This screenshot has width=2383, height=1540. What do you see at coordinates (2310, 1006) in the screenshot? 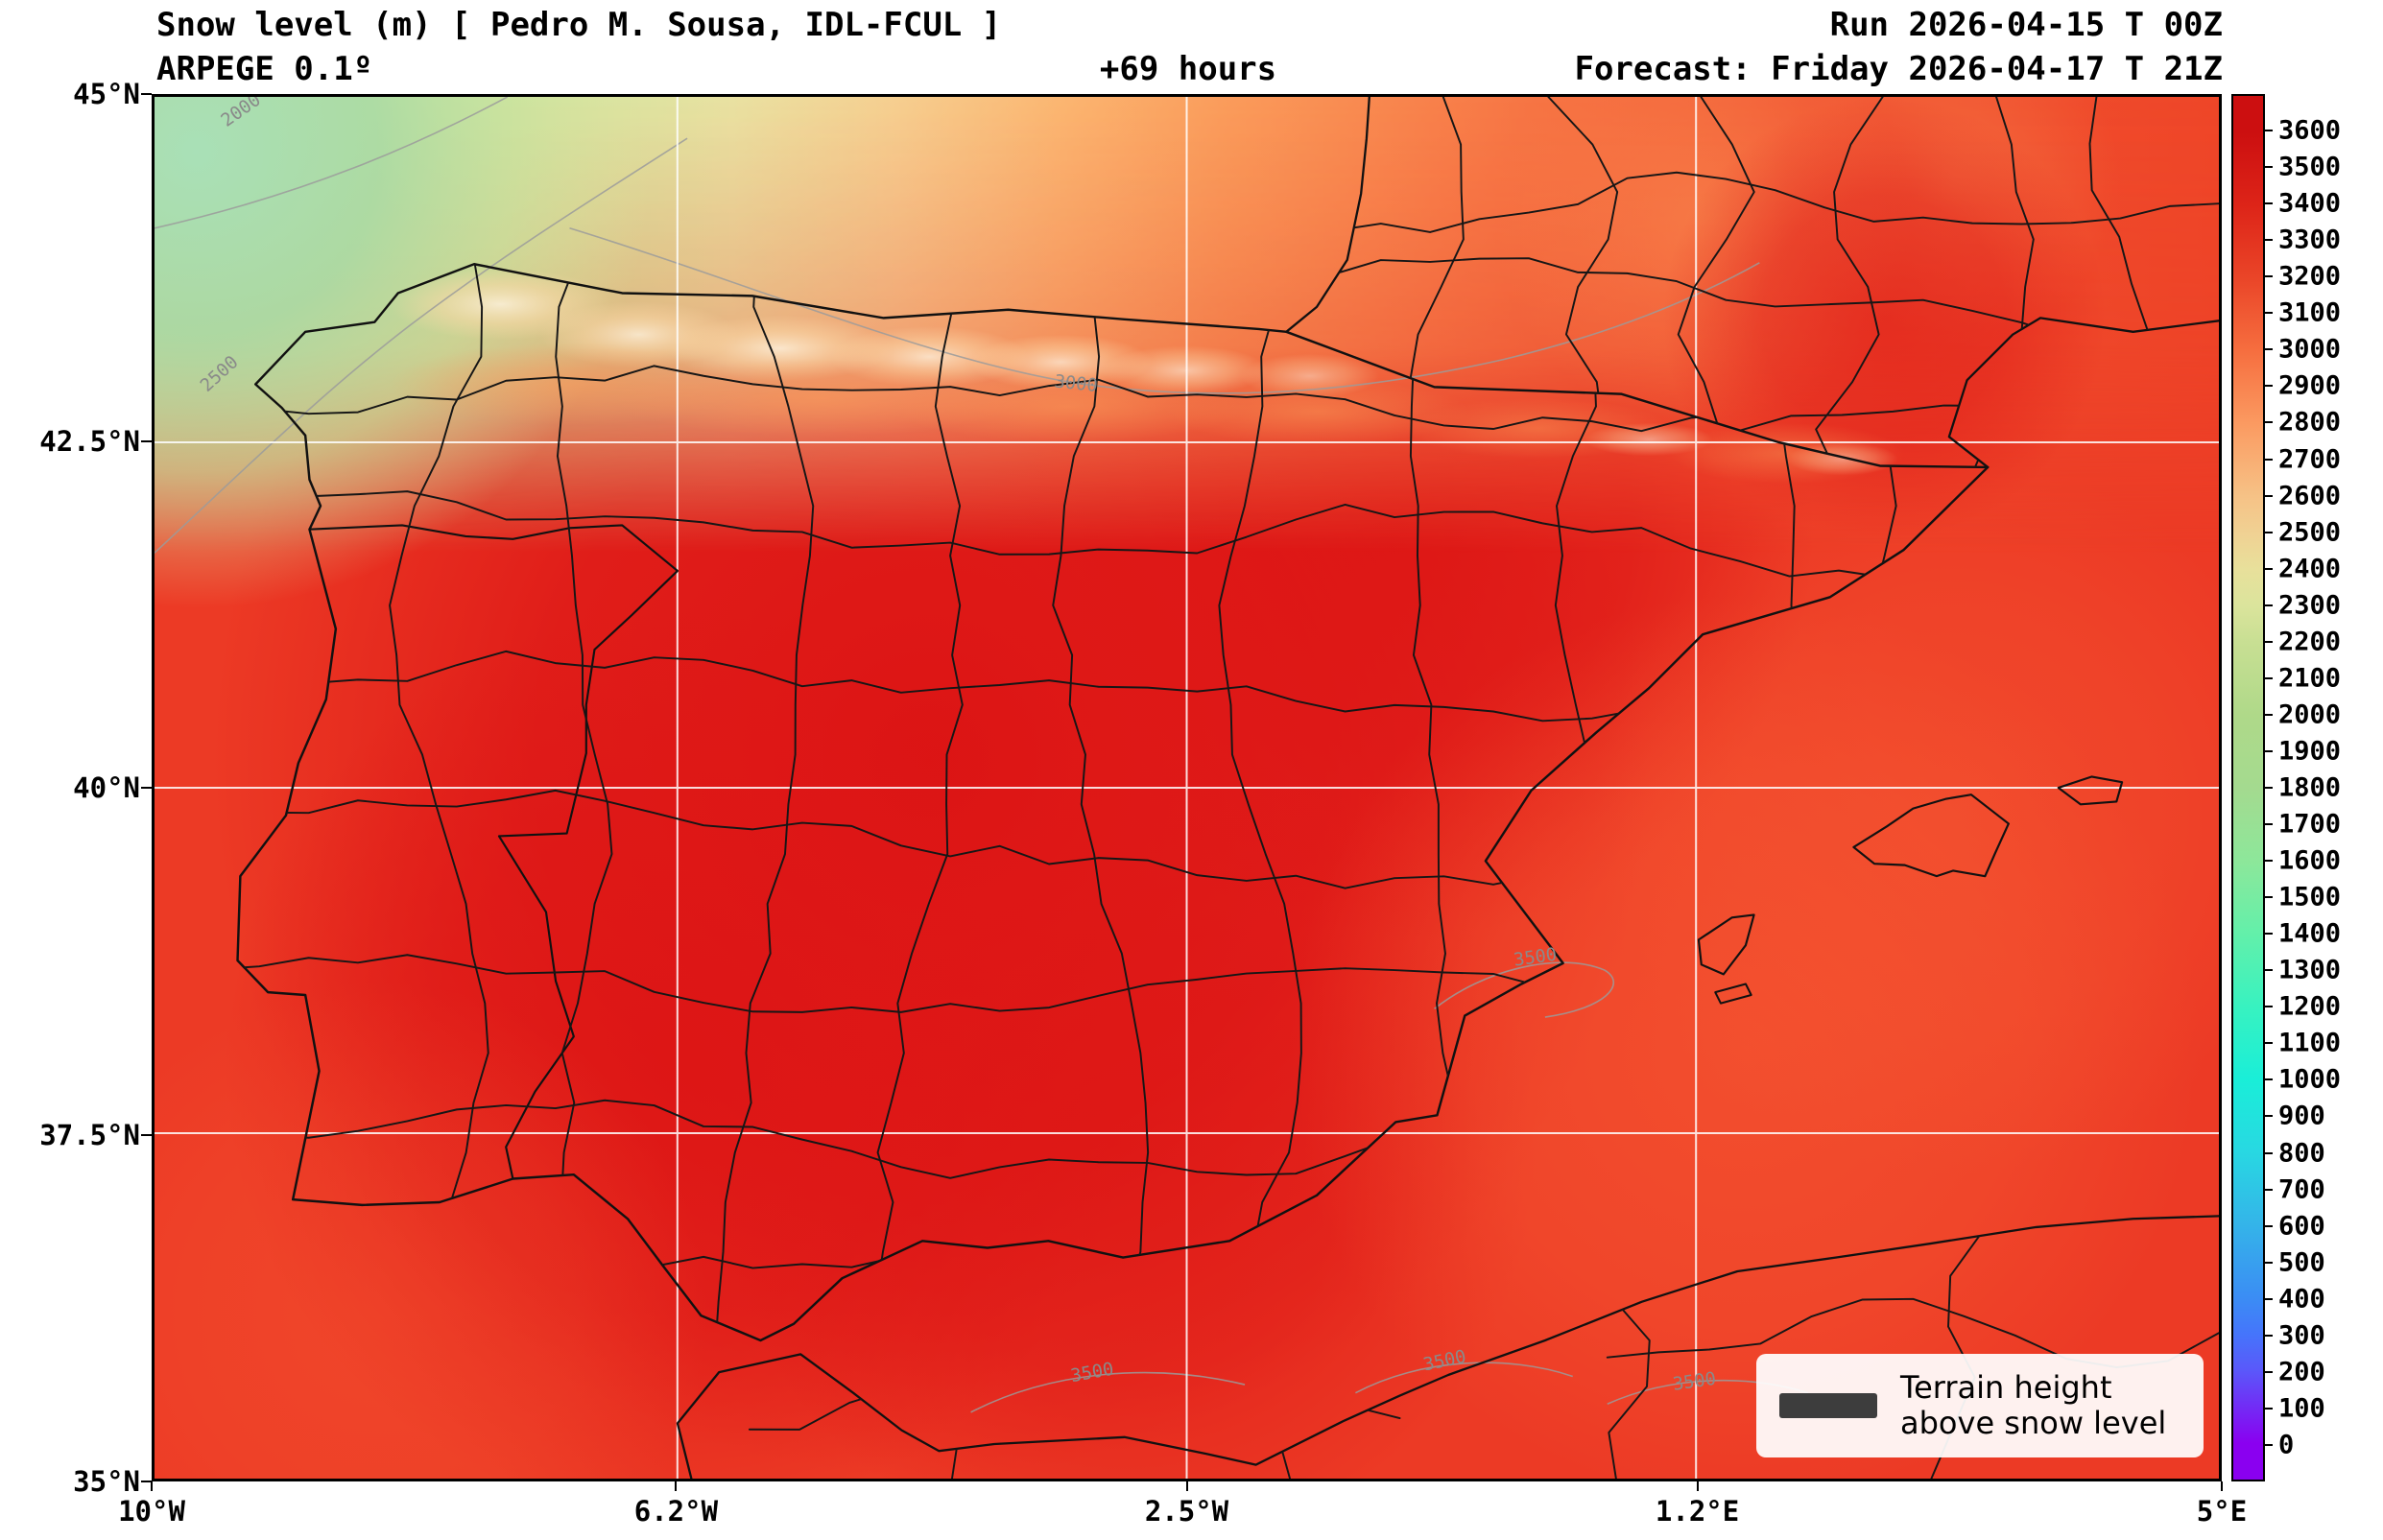
I see `colorbar-tick-label: 1200` at bounding box center [2310, 1006].